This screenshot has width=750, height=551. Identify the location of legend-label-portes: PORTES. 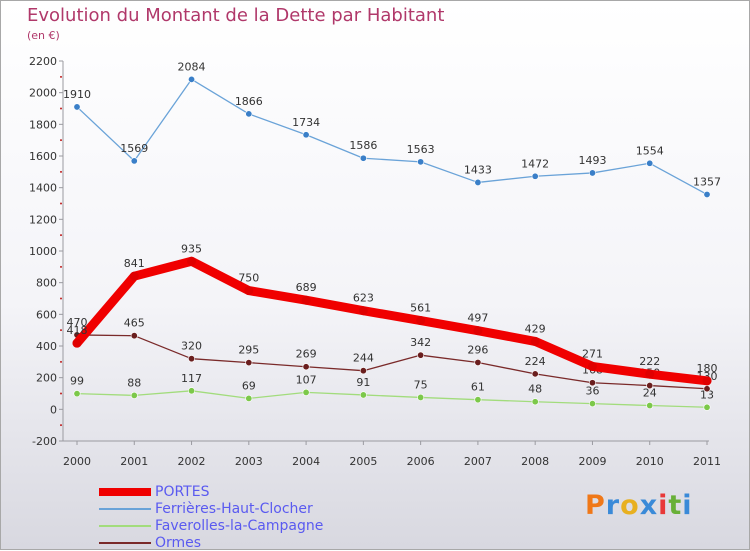
(182, 491).